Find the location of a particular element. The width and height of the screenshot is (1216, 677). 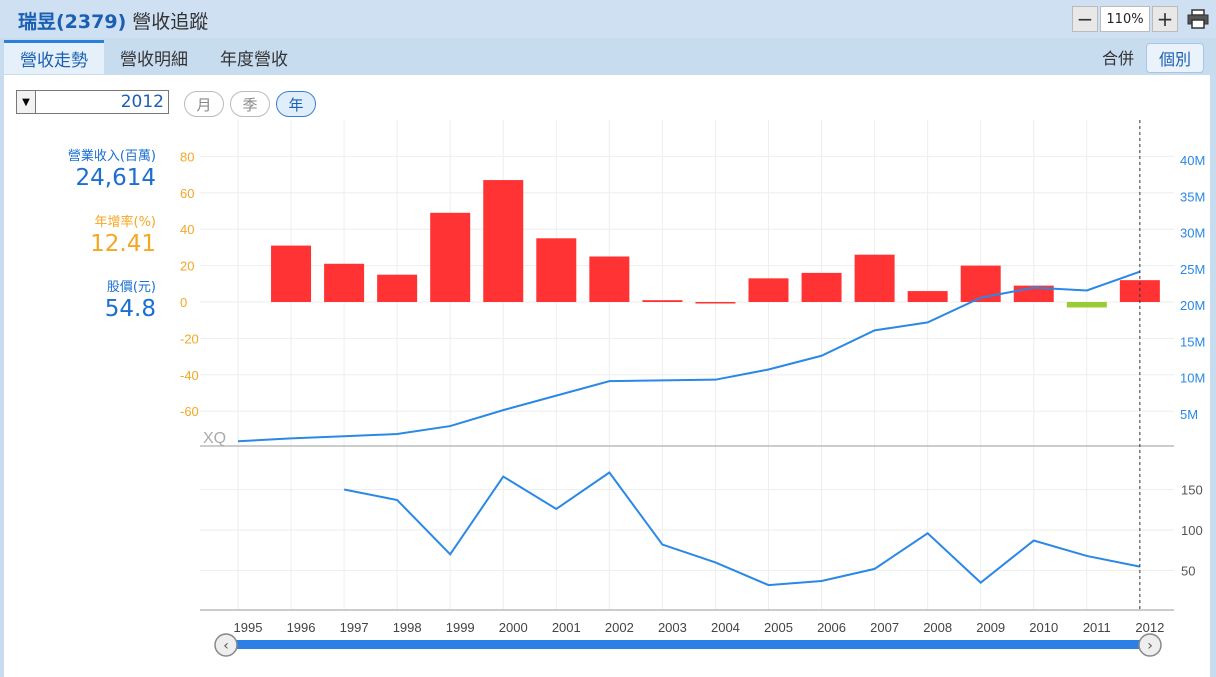

stat-price: 股價(元) 54.8 is located at coordinates (130, 299).